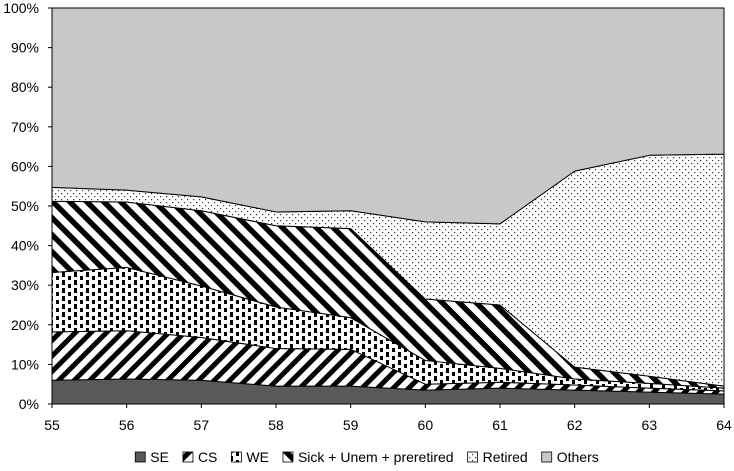  I want to click on x-tick-label: 56, so click(127, 425).